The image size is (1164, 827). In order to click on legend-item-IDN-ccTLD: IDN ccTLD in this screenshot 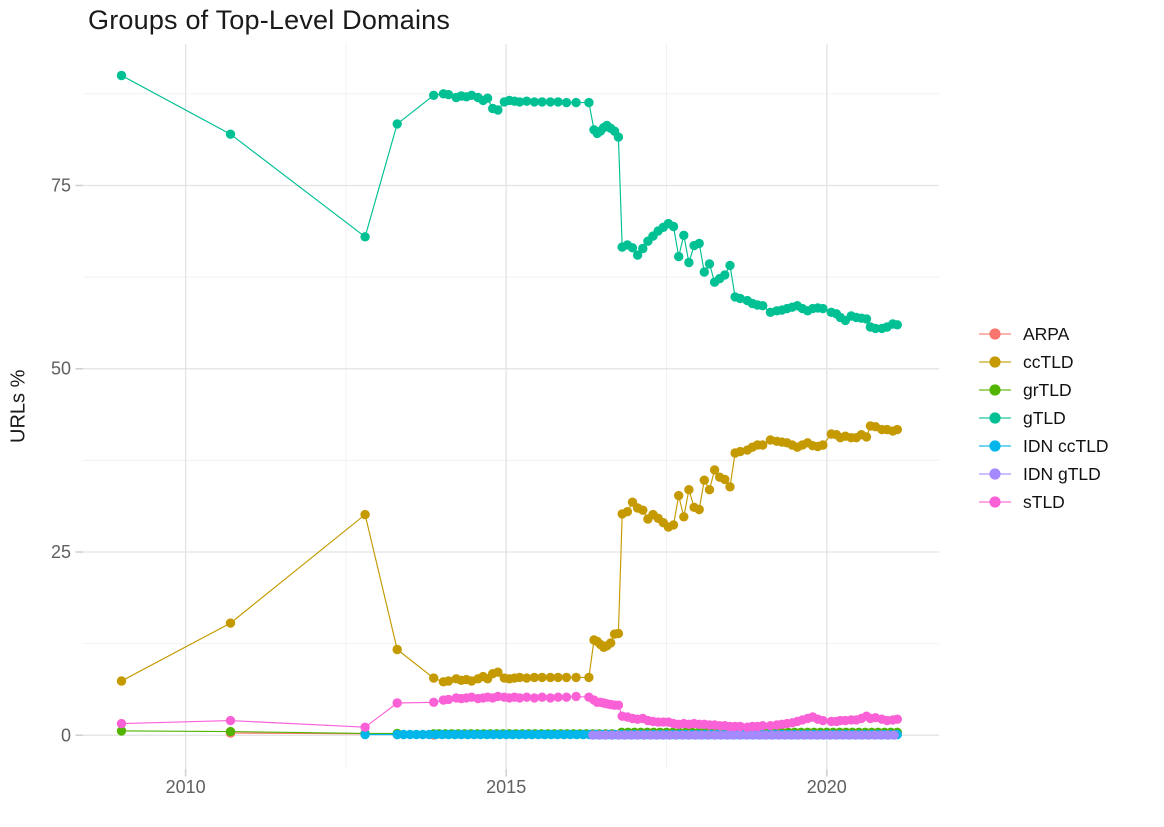, I will do `click(1043, 446)`.